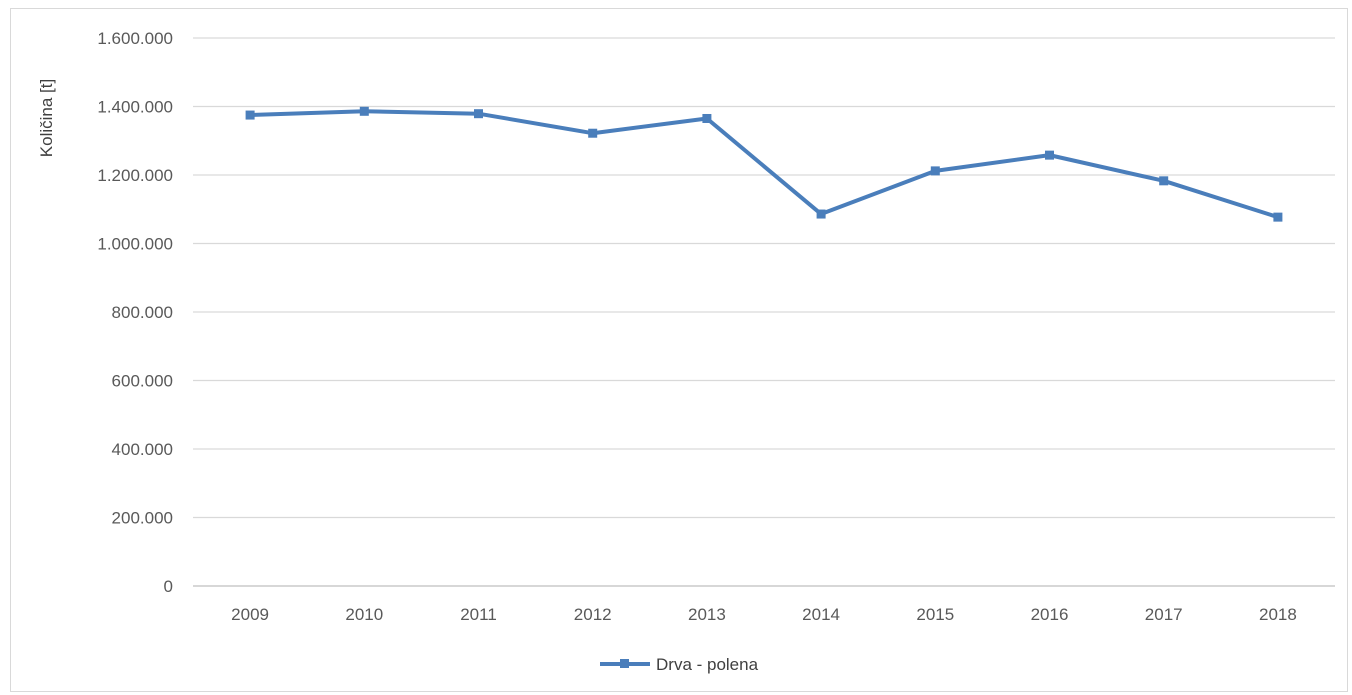 The width and height of the screenshot is (1352, 695). Describe the element at coordinates (593, 614) in the screenshot. I see `x-tick-label: 2012` at that location.